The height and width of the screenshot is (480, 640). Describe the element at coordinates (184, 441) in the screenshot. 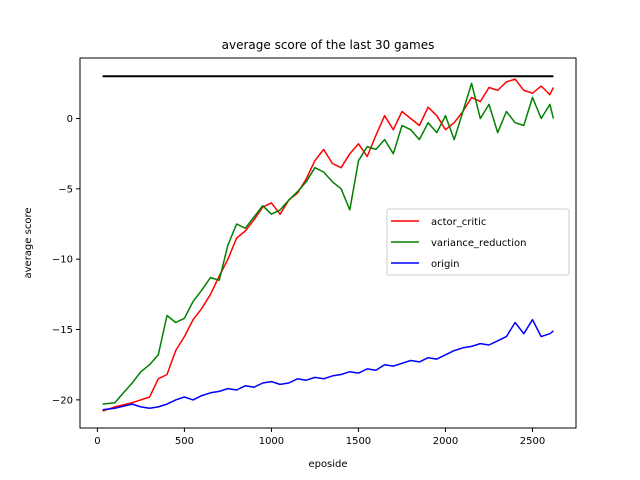

I see `x-tick-label: 500` at that location.